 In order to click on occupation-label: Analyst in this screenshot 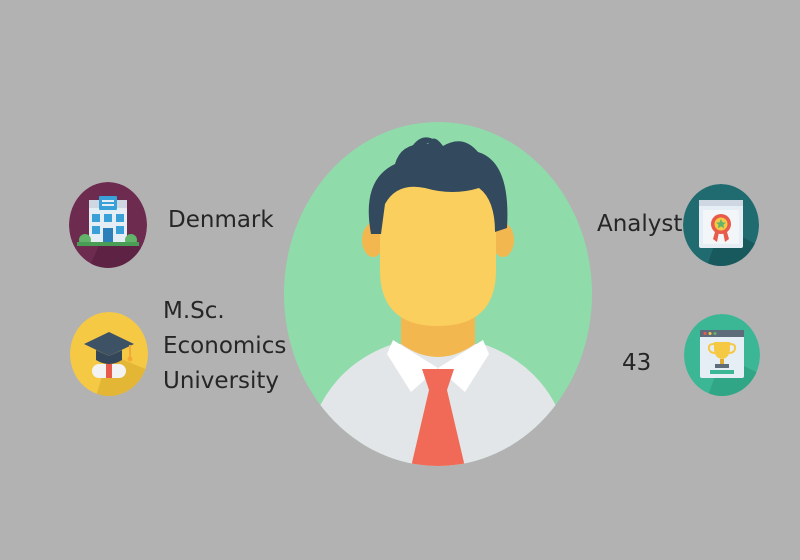, I will do `click(640, 224)`.